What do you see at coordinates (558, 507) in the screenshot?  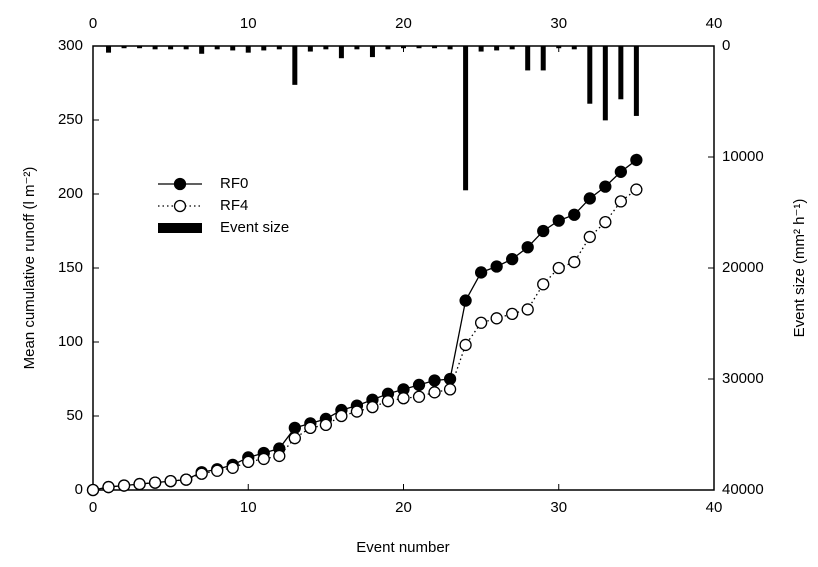 I see `x-tick-label: 30` at bounding box center [558, 507].